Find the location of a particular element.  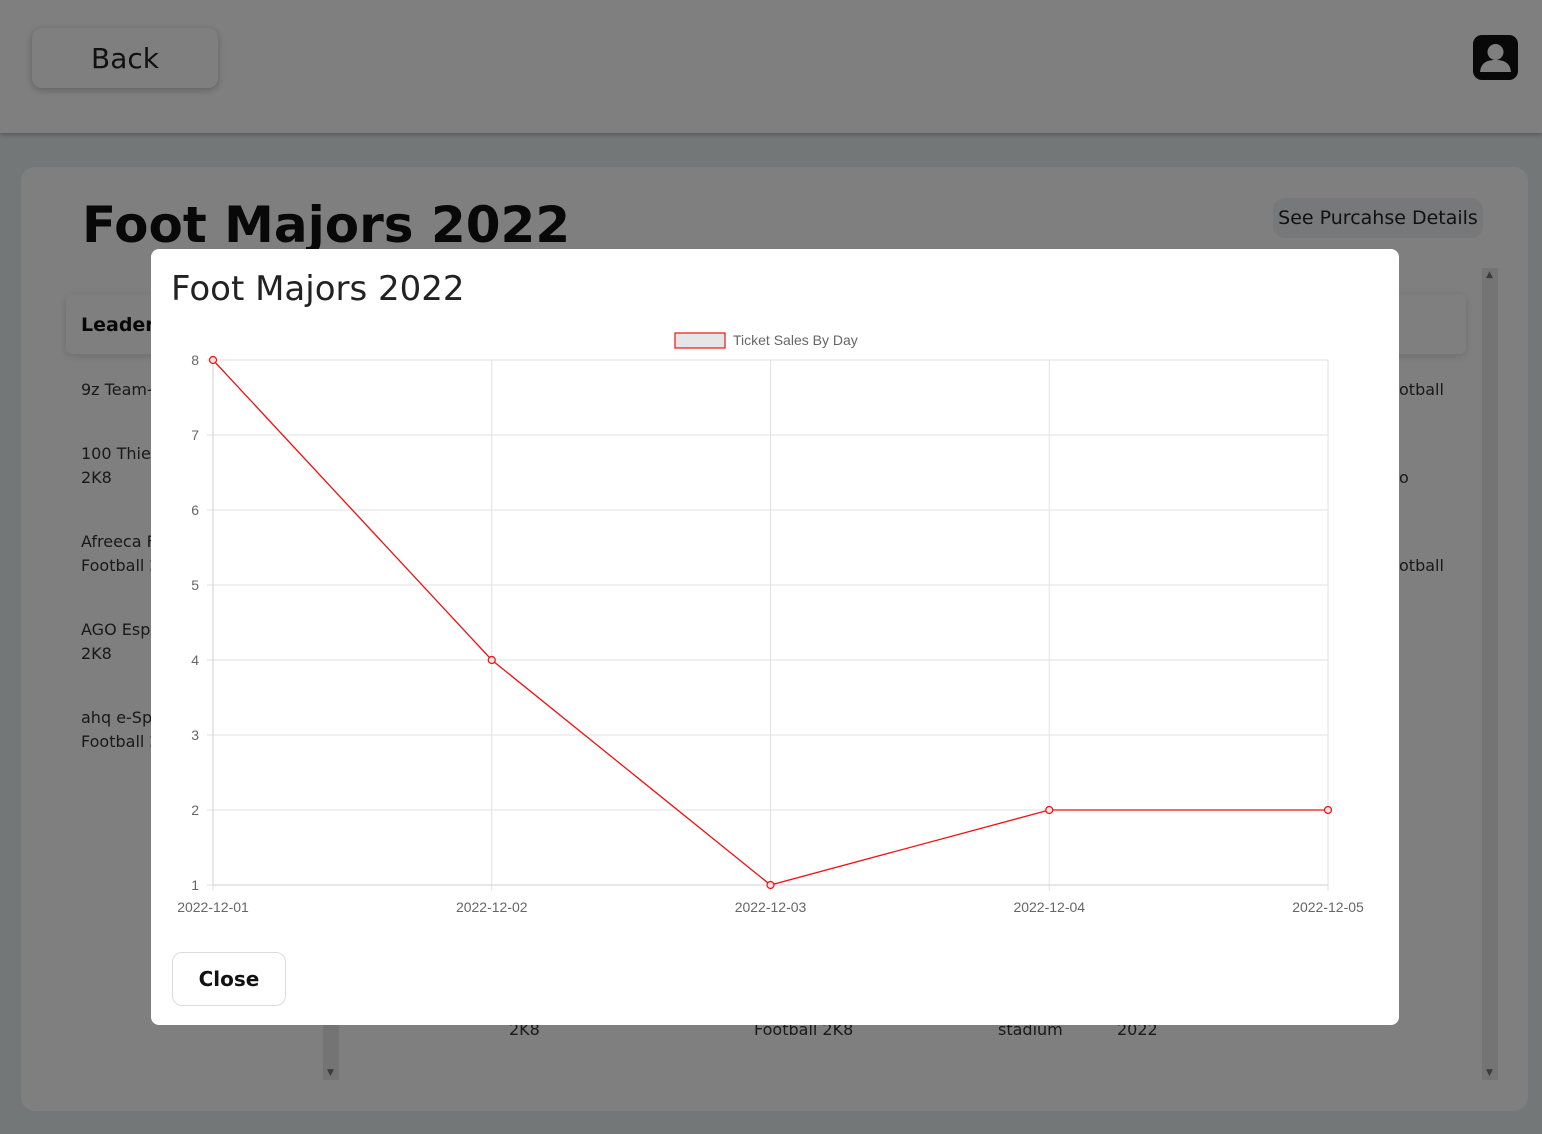

x-tick-label: 2022-12-03 is located at coordinates (771, 907).